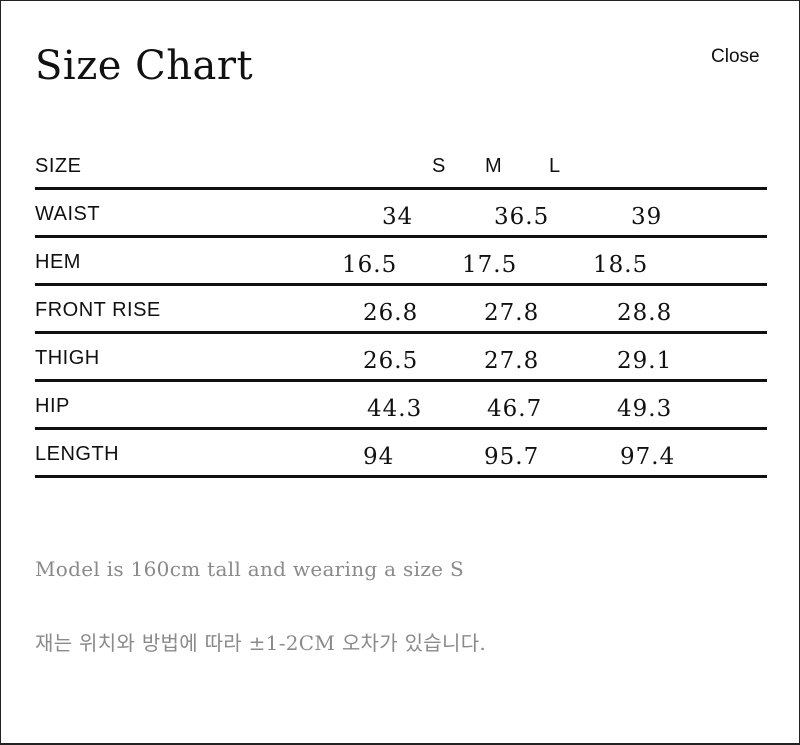  What do you see at coordinates (401, 454) in the screenshot?
I see `table-row: LENGTH 94 95.7 97.4` at bounding box center [401, 454].